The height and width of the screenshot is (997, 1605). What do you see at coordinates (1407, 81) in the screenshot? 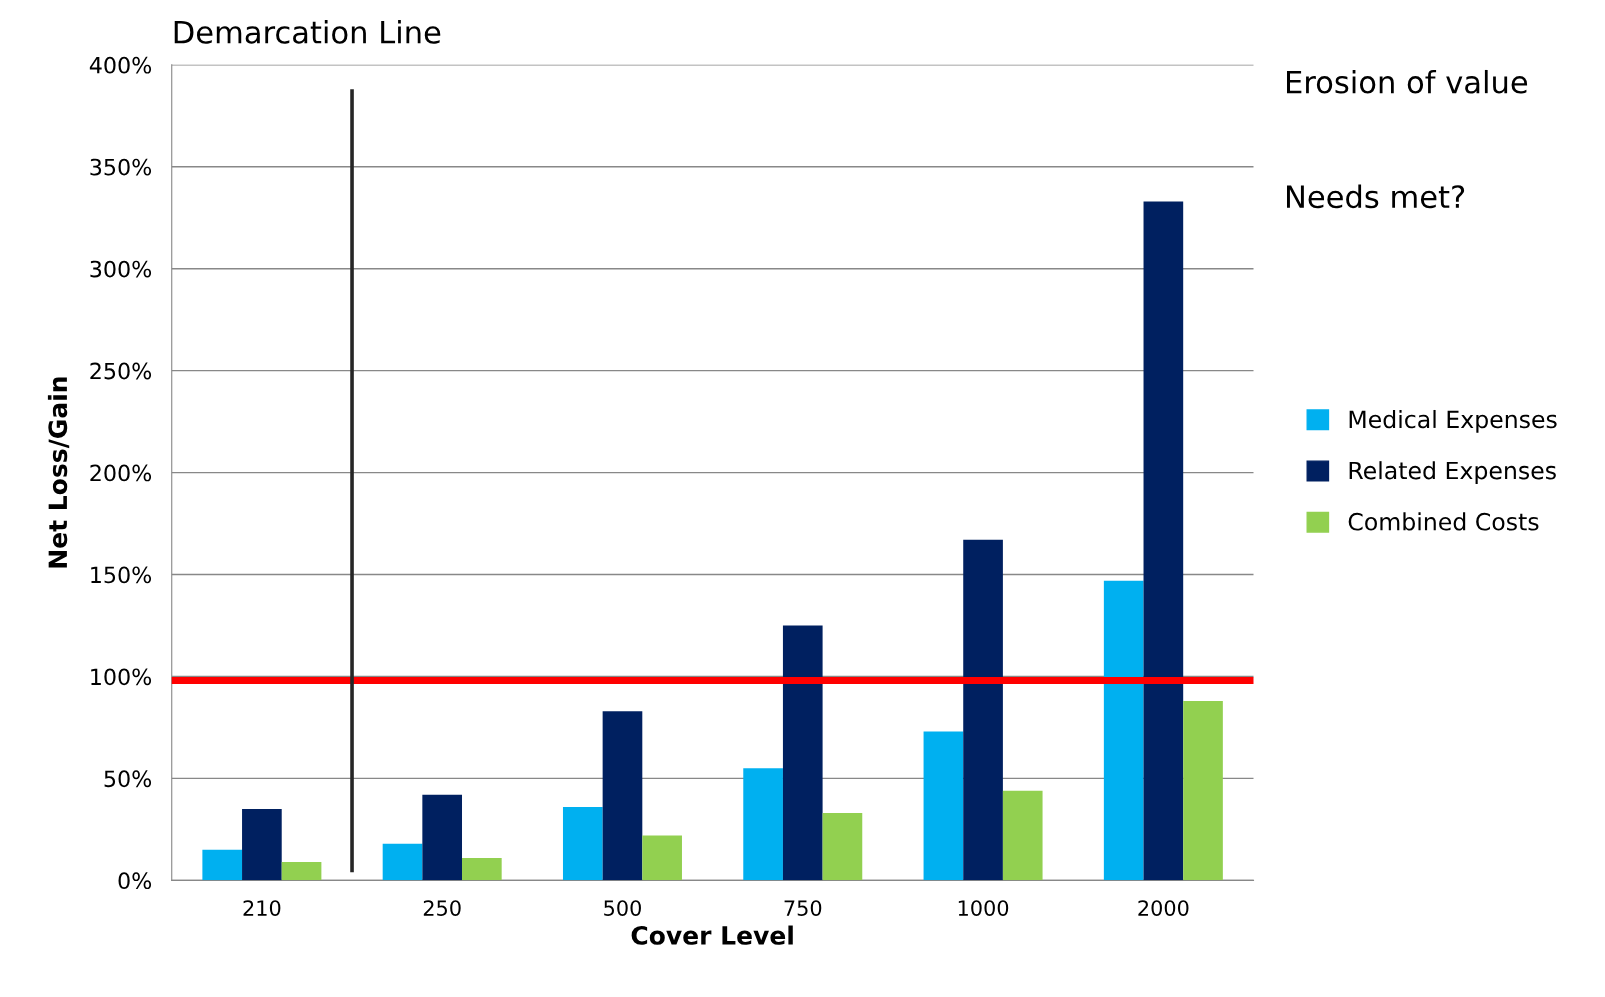
I see `text: Erosion of value` at bounding box center [1407, 81].